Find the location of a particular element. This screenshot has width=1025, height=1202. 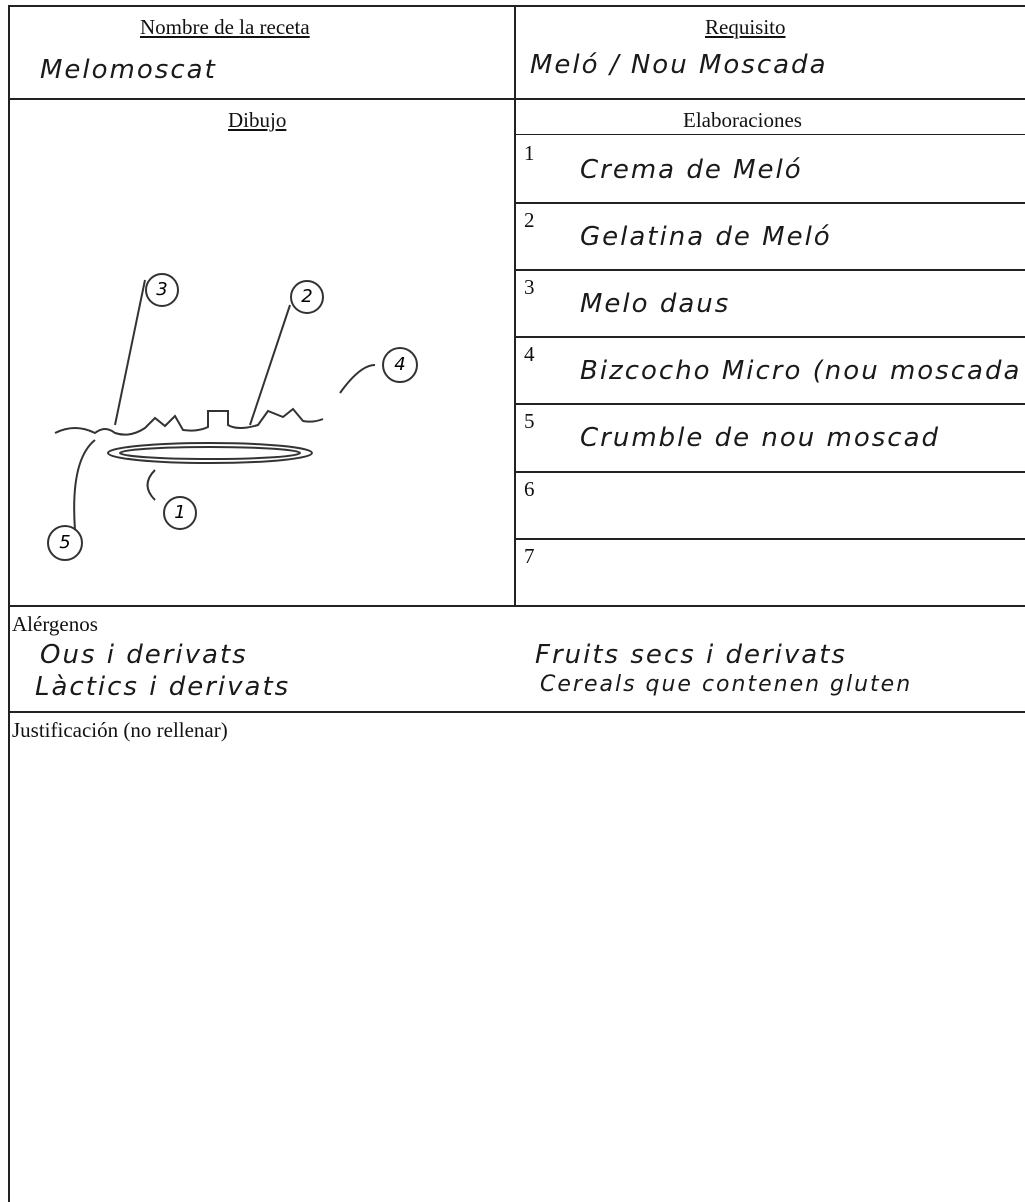

handwriting: Crumble de nou moscad is located at coordinates (760, 438).